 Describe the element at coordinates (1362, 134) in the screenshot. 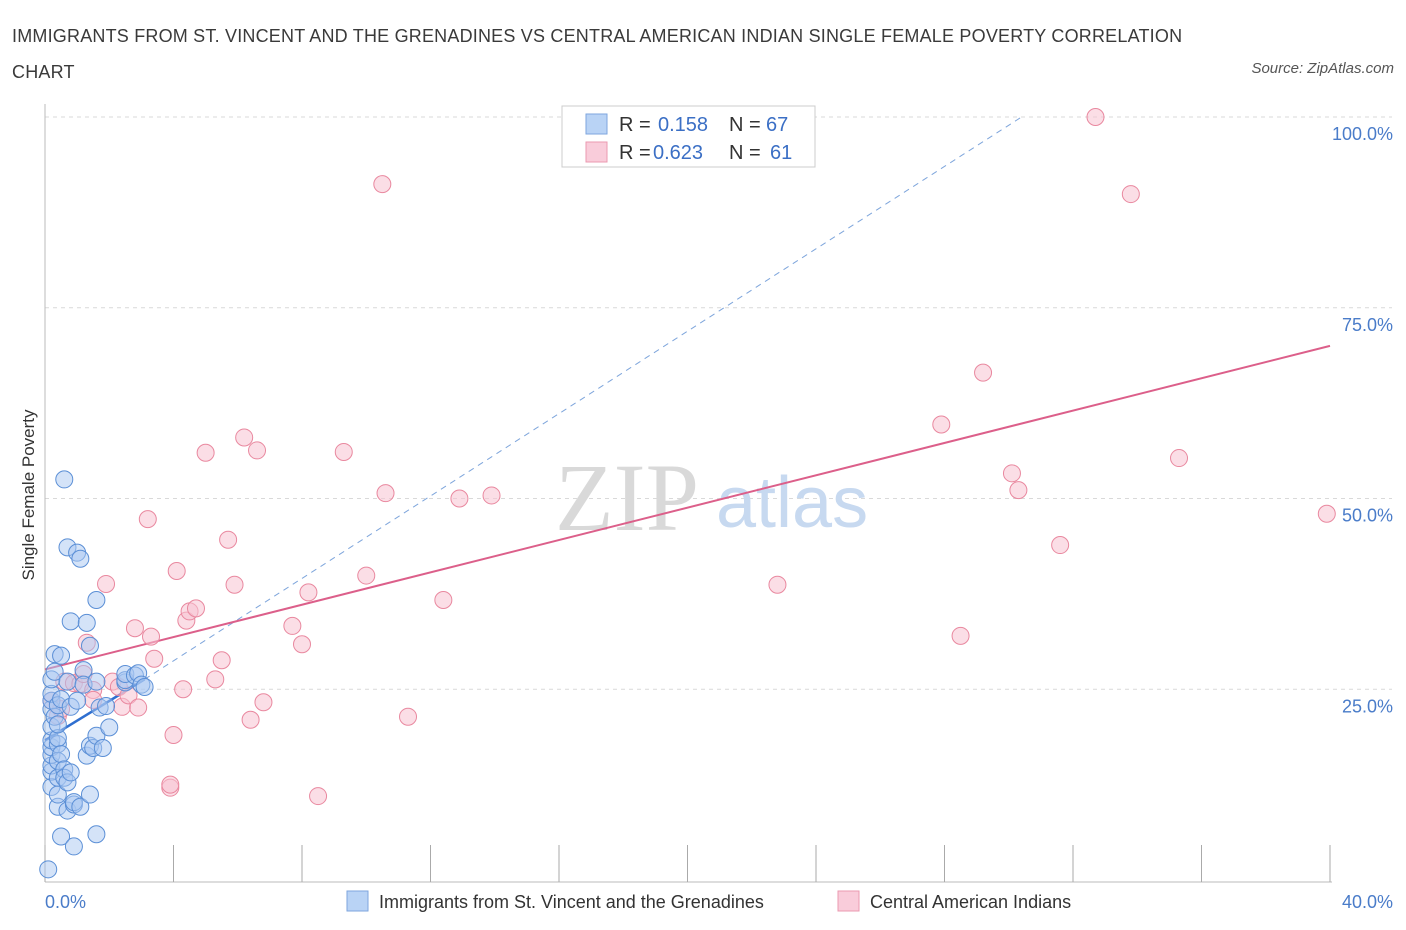

I see `y-tick-label: 100.0%` at that location.